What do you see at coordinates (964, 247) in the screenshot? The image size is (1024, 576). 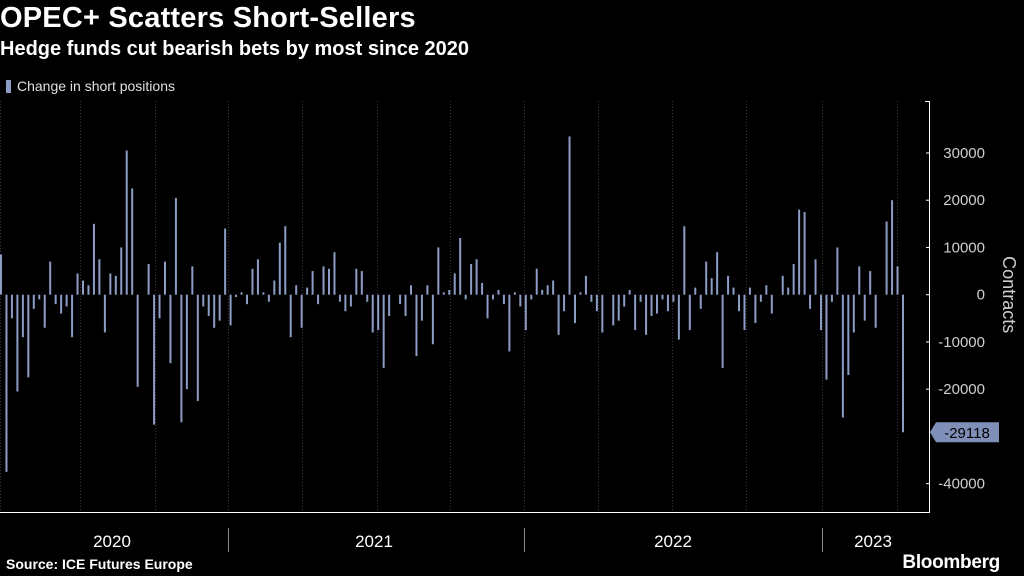 I see `y-tick-label: 10000` at bounding box center [964, 247].